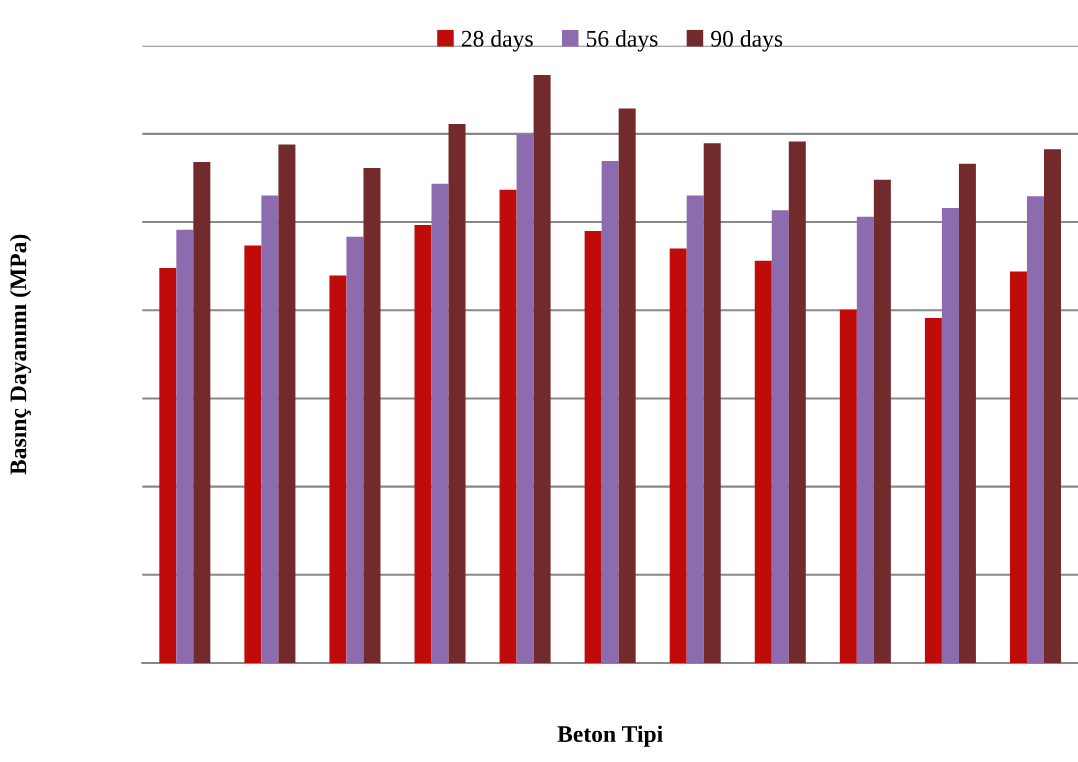 The image size is (1078, 762). What do you see at coordinates (20, 354) in the screenshot?
I see `y-axis-title: Basınç Dayanımı (MPa)` at bounding box center [20, 354].